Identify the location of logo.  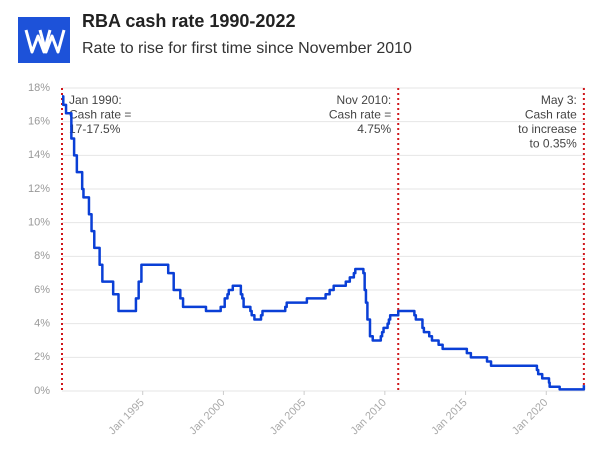
(44, 40).